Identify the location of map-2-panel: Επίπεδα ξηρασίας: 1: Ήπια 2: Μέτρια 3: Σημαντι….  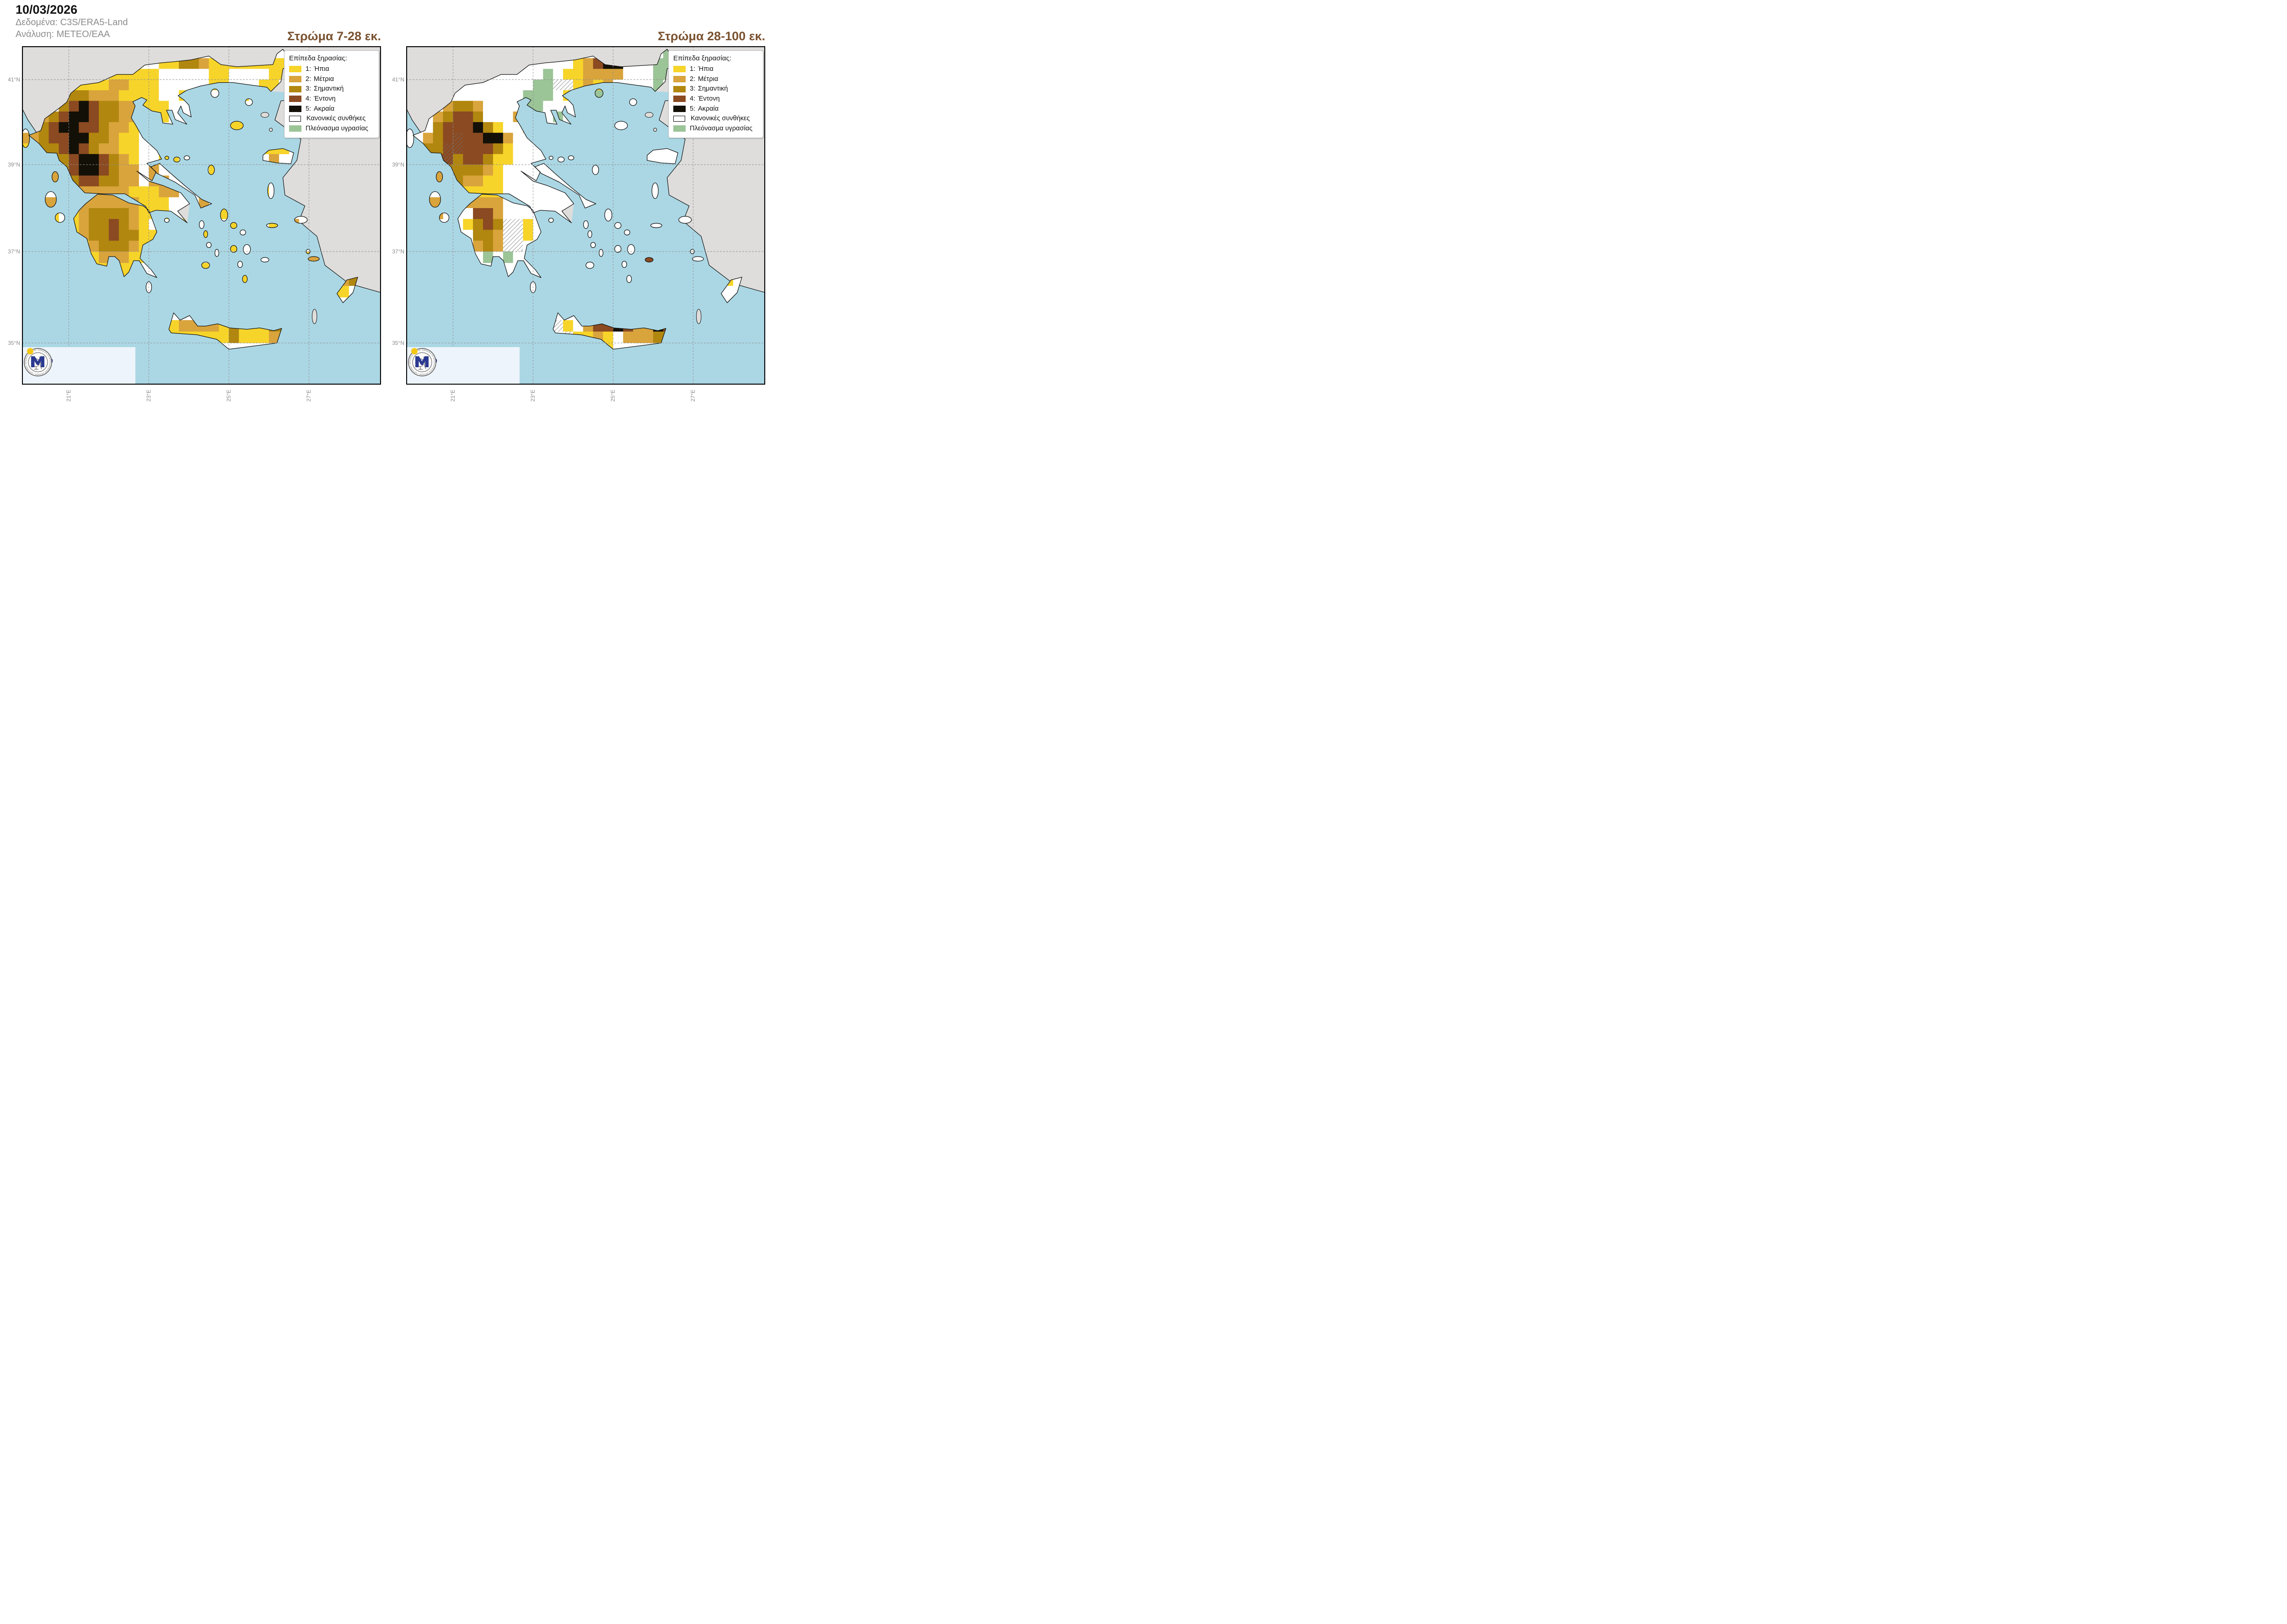
(585, 215).